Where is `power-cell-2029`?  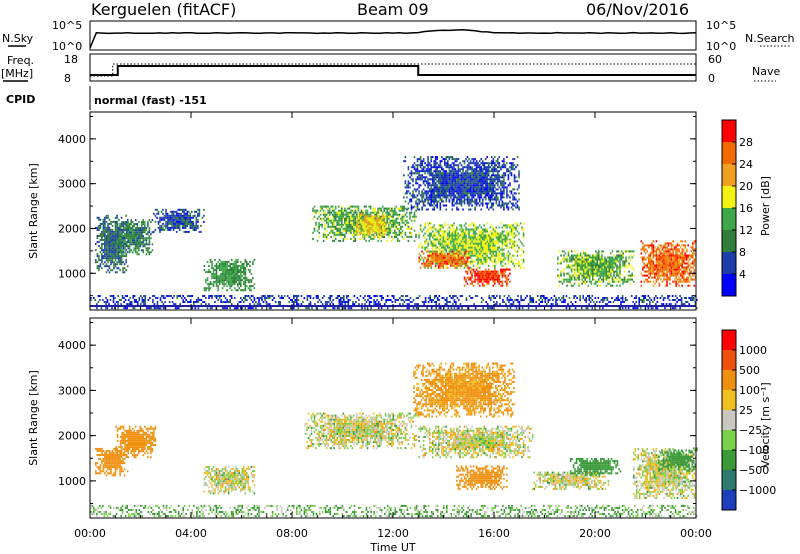
power-cell-2029 is located at coordinates (374, 226).